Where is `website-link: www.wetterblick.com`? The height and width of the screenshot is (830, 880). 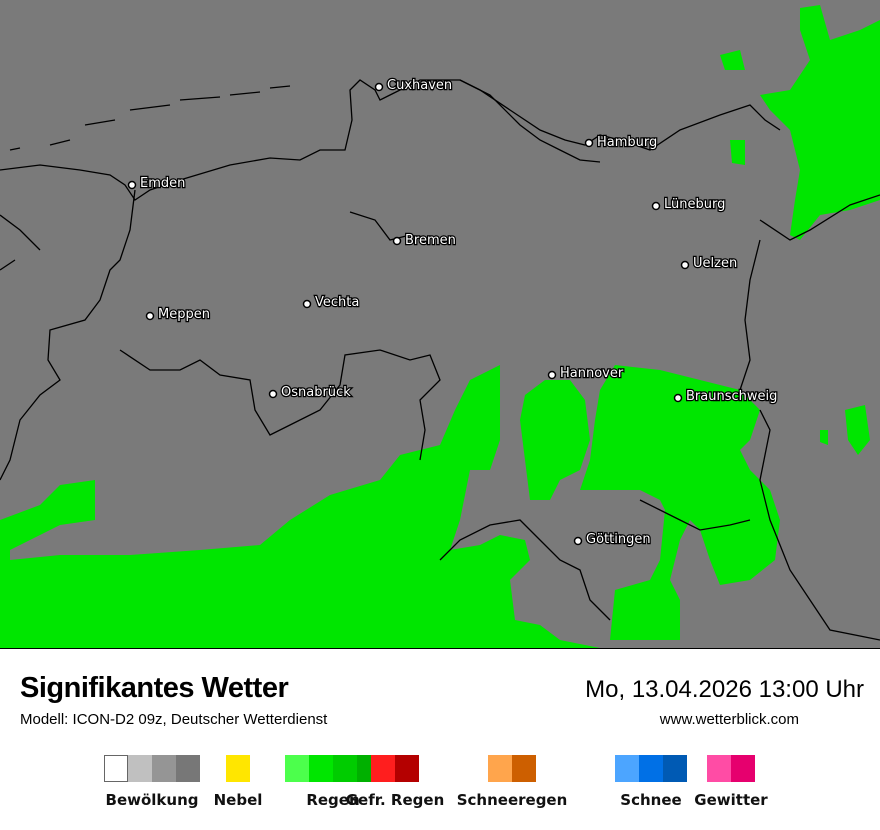 website-link: www.wetterblick.com is located at coordinates (729, 719).